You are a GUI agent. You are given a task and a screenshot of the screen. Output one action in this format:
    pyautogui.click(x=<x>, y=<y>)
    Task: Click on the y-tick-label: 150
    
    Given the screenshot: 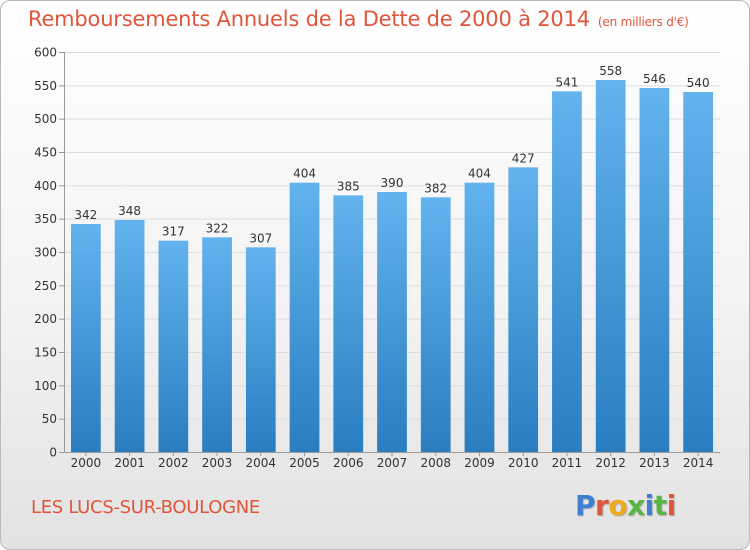 What is the action you would take?
    pyautogui.click(x=45, y=353)
    